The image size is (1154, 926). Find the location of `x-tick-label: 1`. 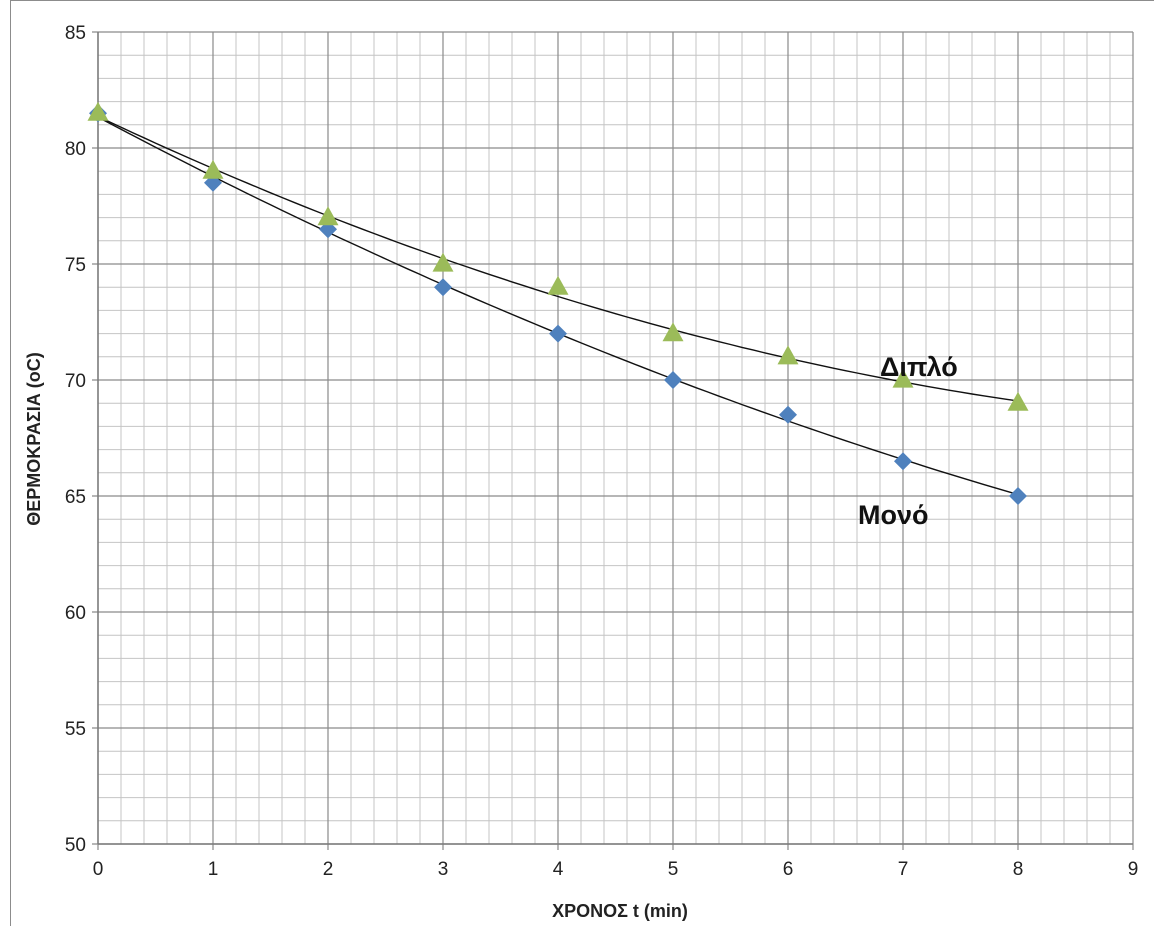

x-tick-label: 1 is located at coordinates (213, 869).